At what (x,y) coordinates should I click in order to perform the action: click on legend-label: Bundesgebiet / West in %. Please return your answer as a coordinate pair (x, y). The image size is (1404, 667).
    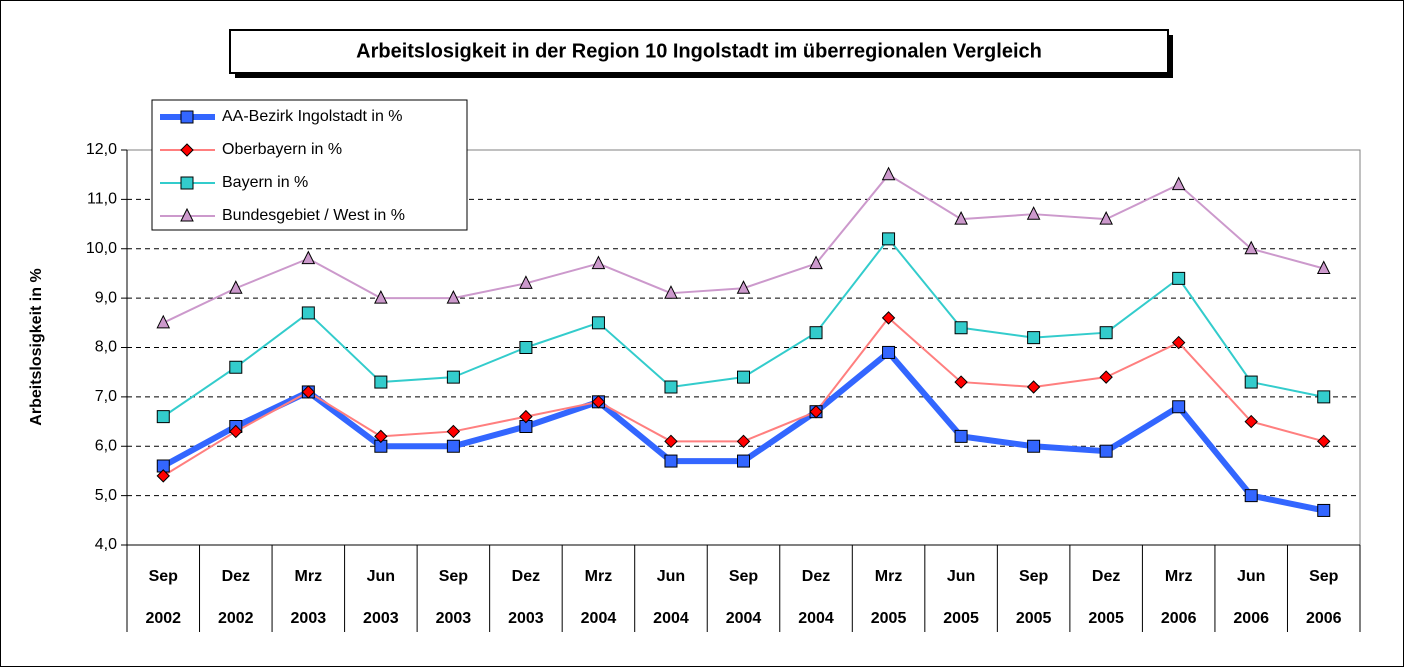
    Looking at the image, I should click on (313, 215).